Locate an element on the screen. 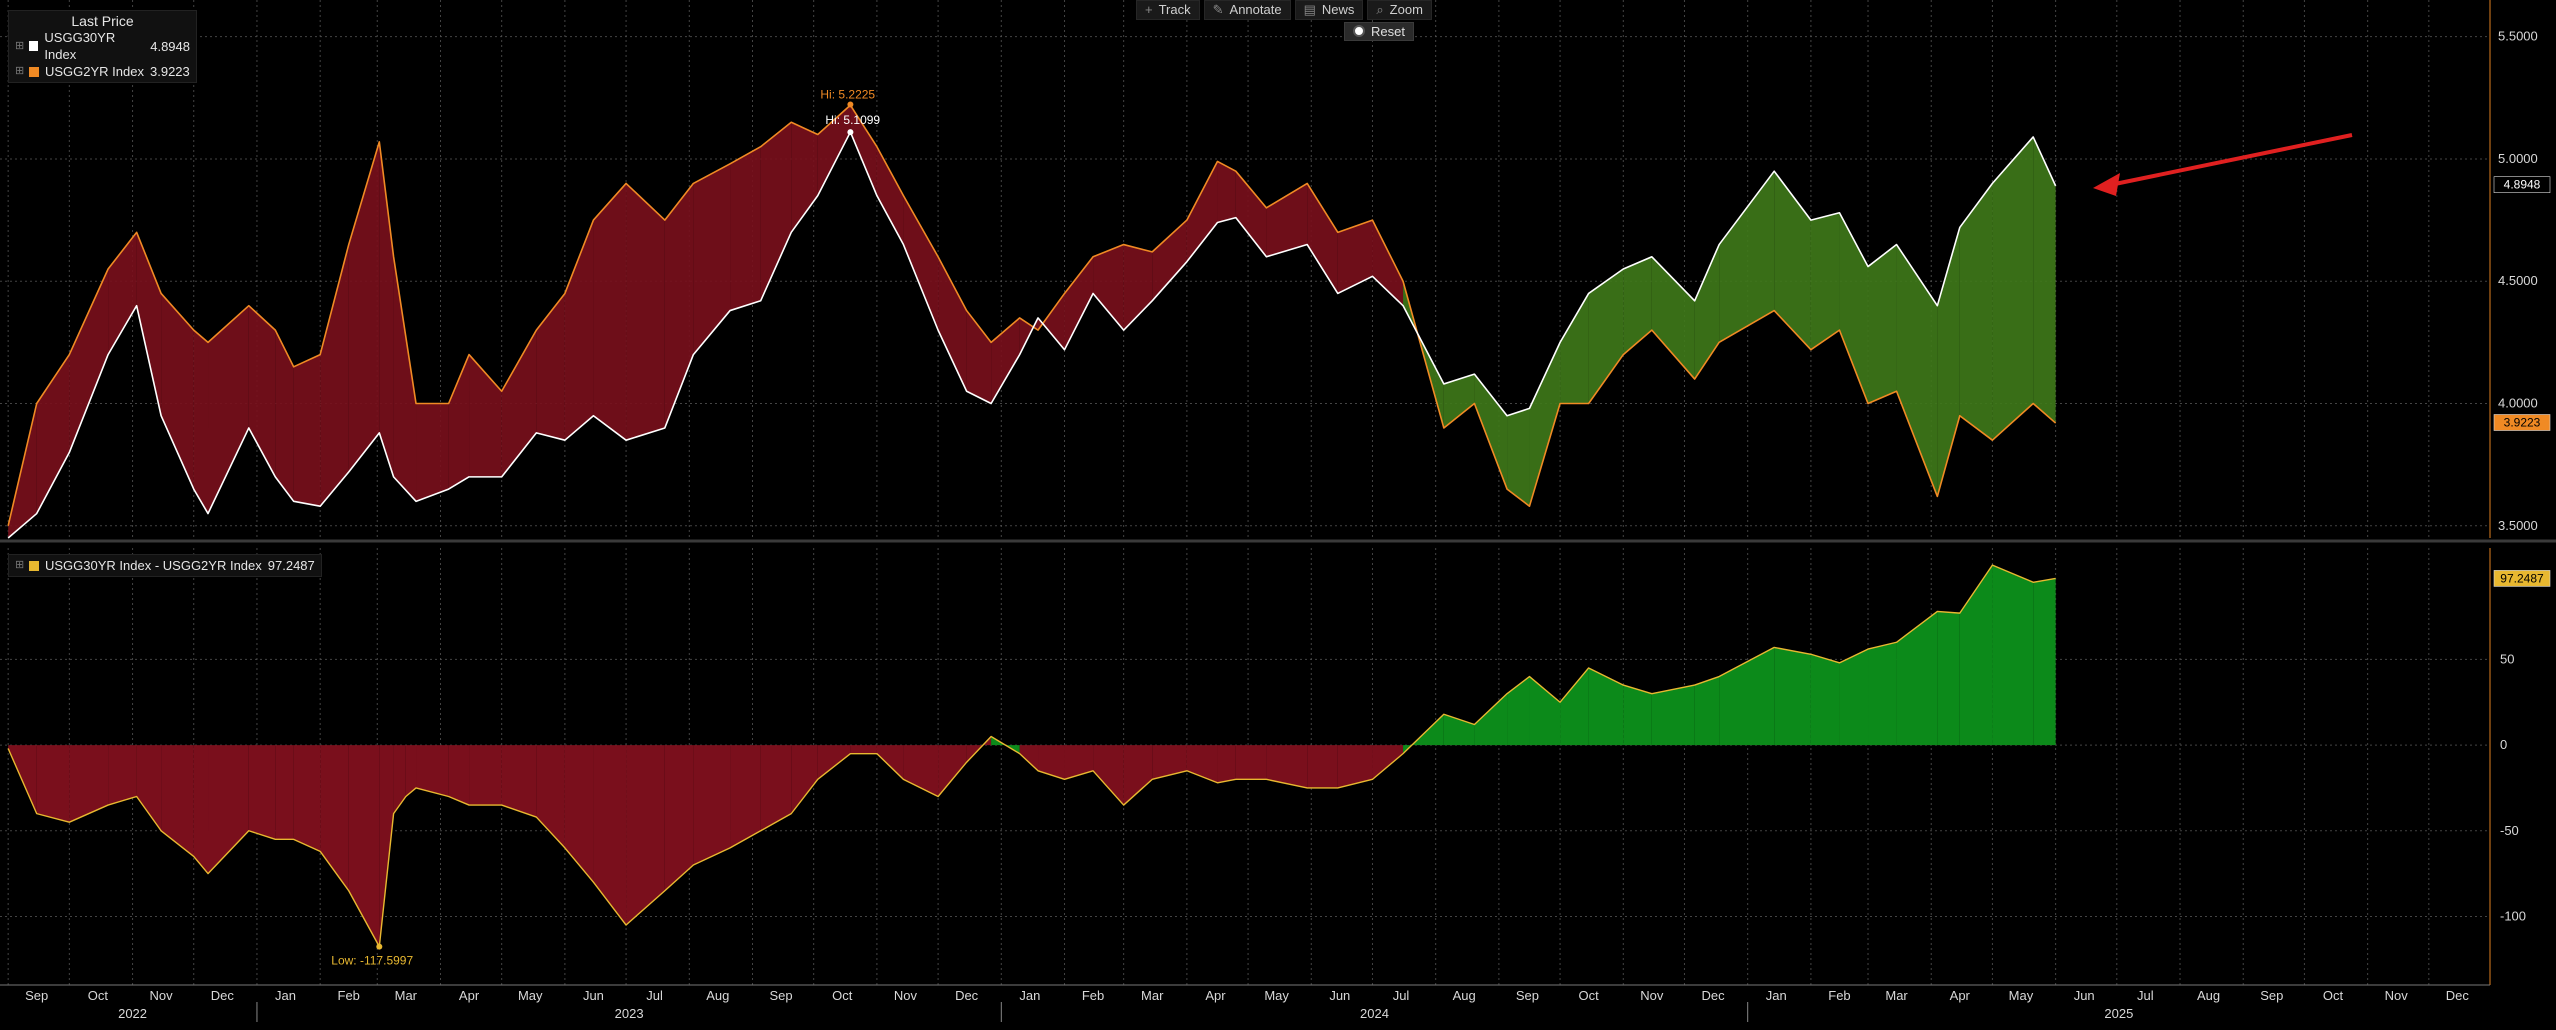  magnifier-icon: ⌕ is located at coordinates (1380, 9).